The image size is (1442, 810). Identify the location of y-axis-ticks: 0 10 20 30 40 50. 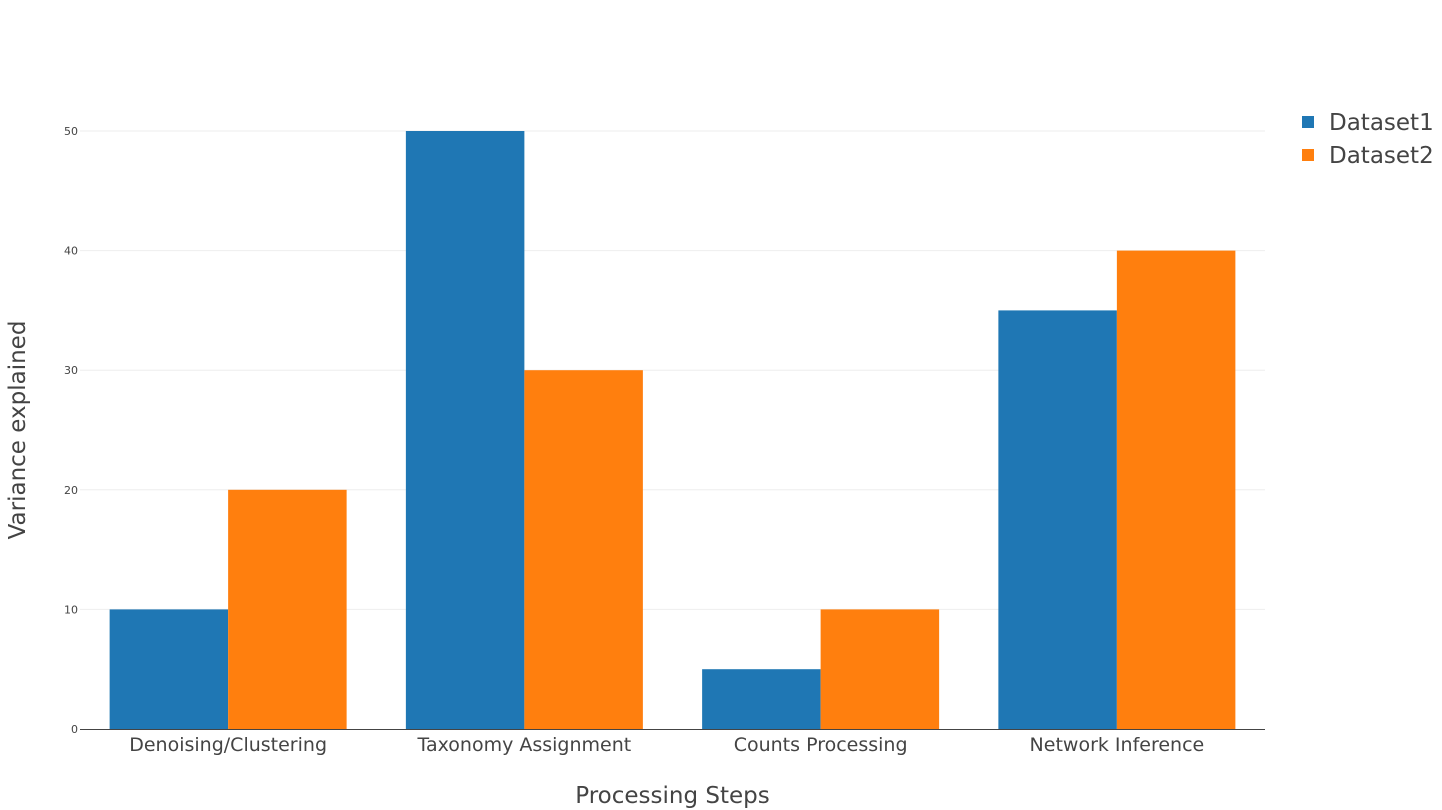
(71, 430).